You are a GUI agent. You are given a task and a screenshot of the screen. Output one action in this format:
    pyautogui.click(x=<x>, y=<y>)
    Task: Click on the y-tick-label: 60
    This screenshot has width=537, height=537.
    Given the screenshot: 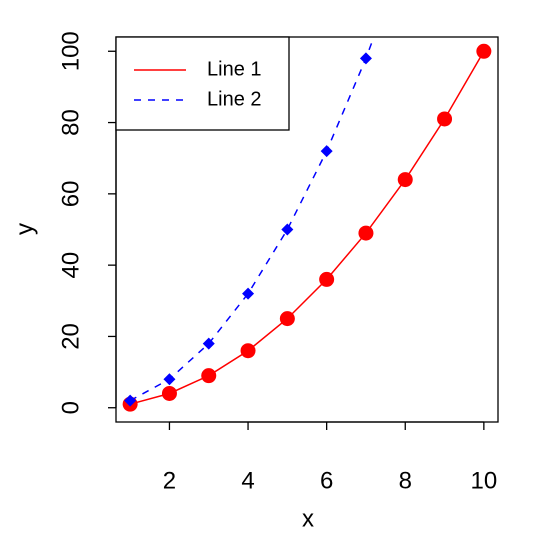 What is the action you would take?
    pyautogui.click(x=70, y=194)
    